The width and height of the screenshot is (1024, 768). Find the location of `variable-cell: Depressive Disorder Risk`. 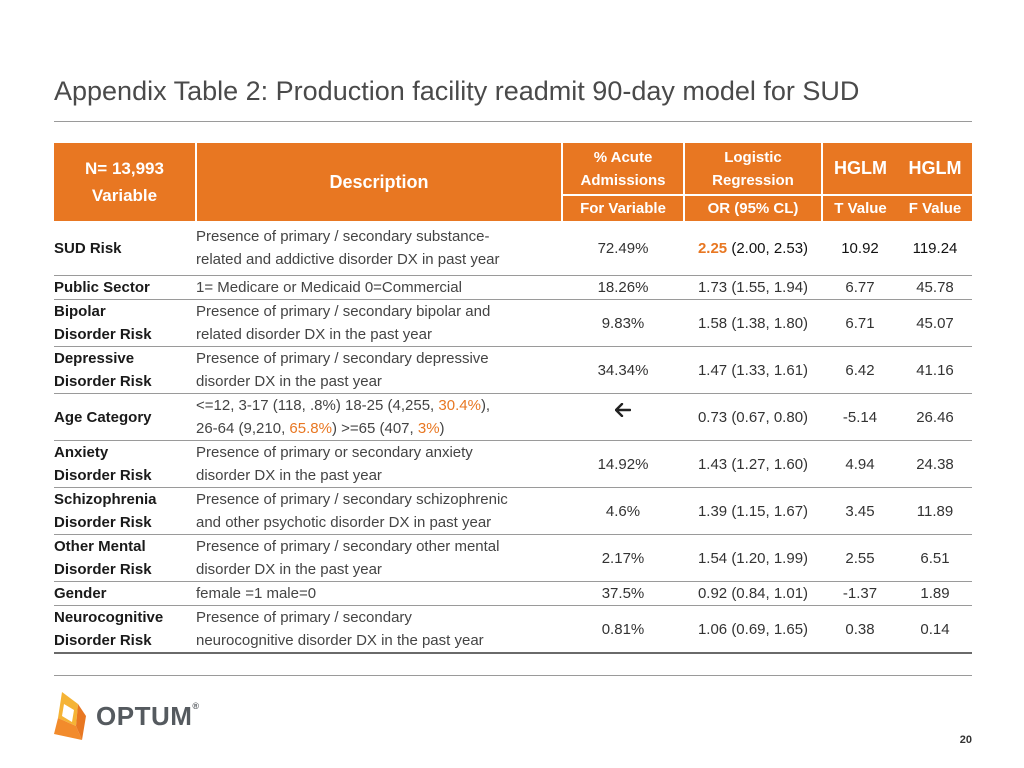

variable-cell: Depressive Disorder Risk is located at coordinates (103, 370).